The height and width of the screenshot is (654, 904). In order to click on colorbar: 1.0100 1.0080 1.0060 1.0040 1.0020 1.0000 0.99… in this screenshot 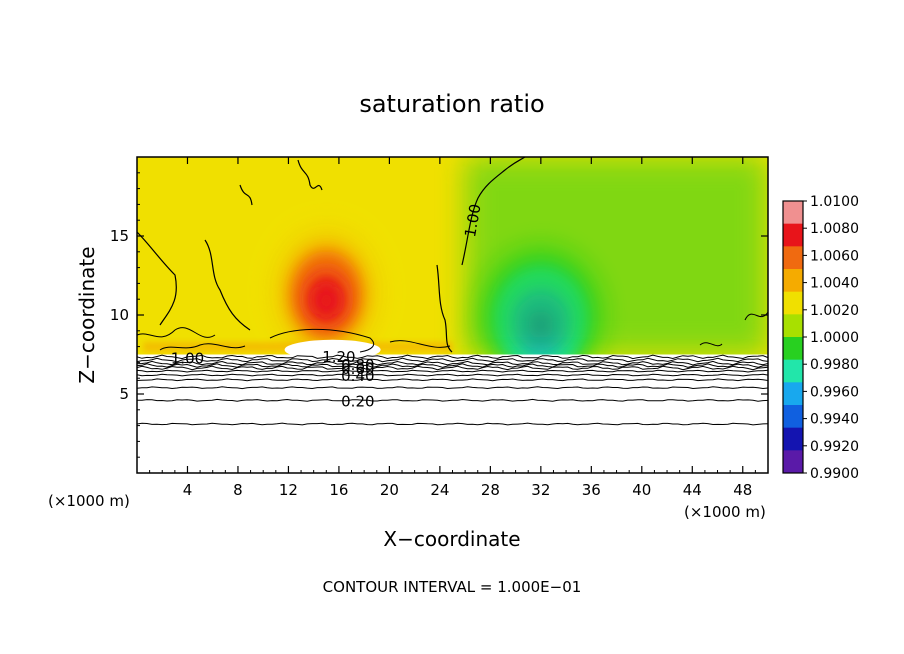, I will do `click(820, 338)`.